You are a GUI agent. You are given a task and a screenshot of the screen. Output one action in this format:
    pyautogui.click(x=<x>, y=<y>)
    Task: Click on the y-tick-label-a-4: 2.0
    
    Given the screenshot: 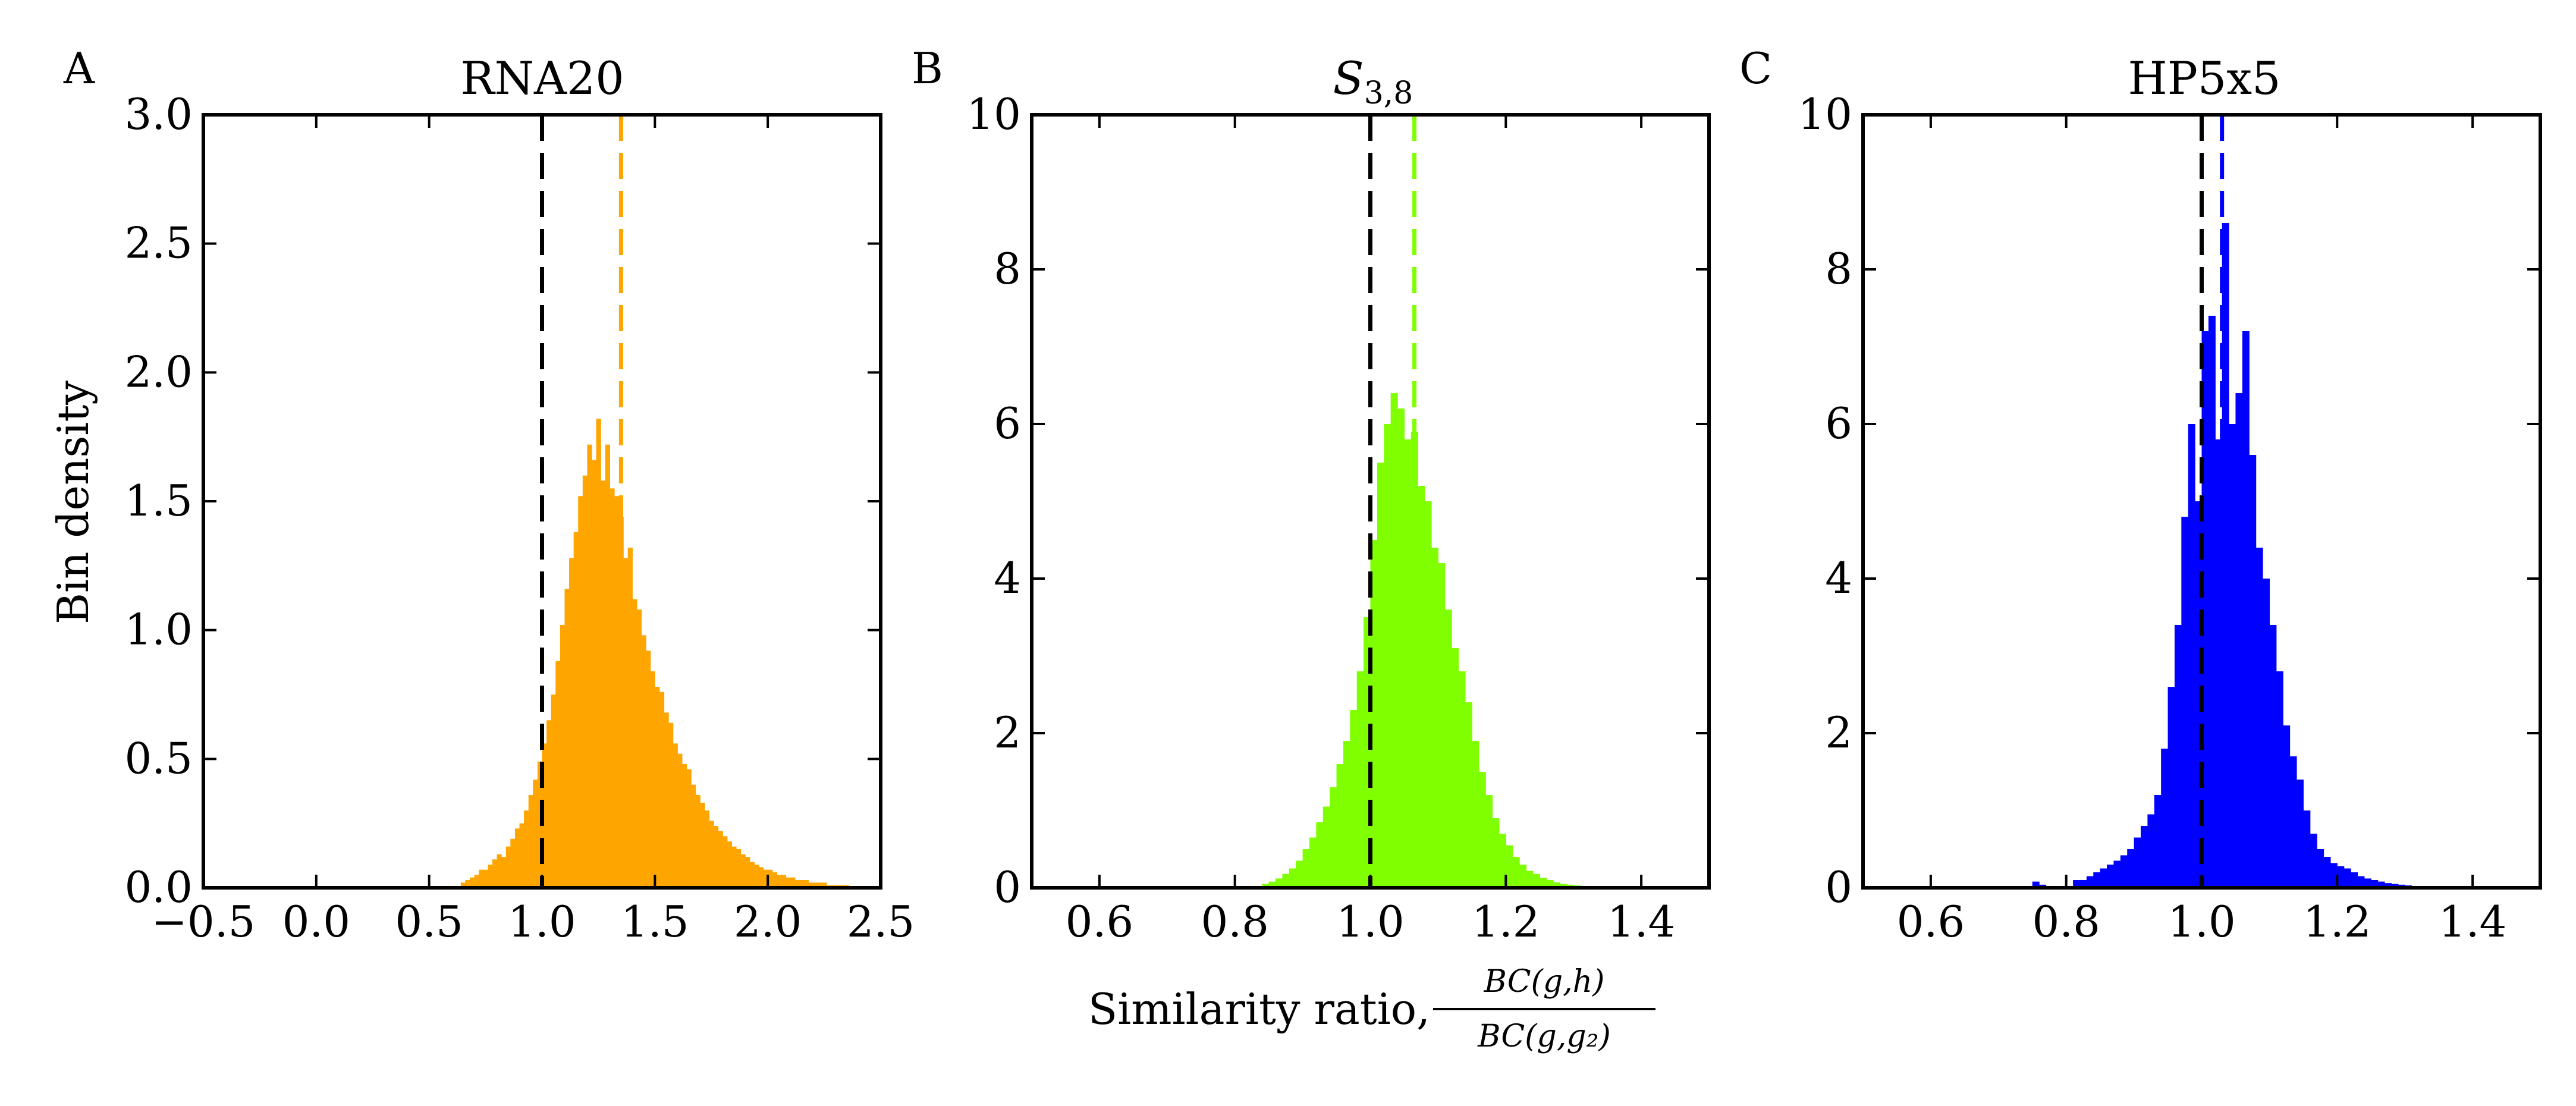 What is the action you would take?
    pyautogui.click(x=158, y=372)
    